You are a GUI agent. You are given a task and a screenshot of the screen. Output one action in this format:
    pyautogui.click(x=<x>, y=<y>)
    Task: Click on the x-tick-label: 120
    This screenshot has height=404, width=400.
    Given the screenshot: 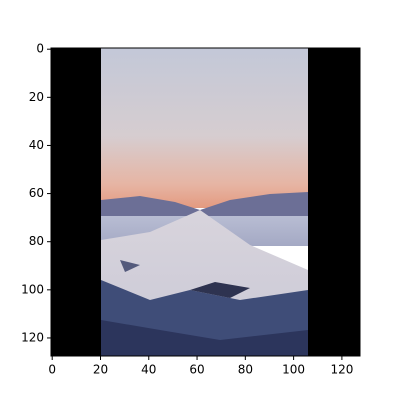 What is the action you would take?
    pyautogui.click(x=341, y=370)
    